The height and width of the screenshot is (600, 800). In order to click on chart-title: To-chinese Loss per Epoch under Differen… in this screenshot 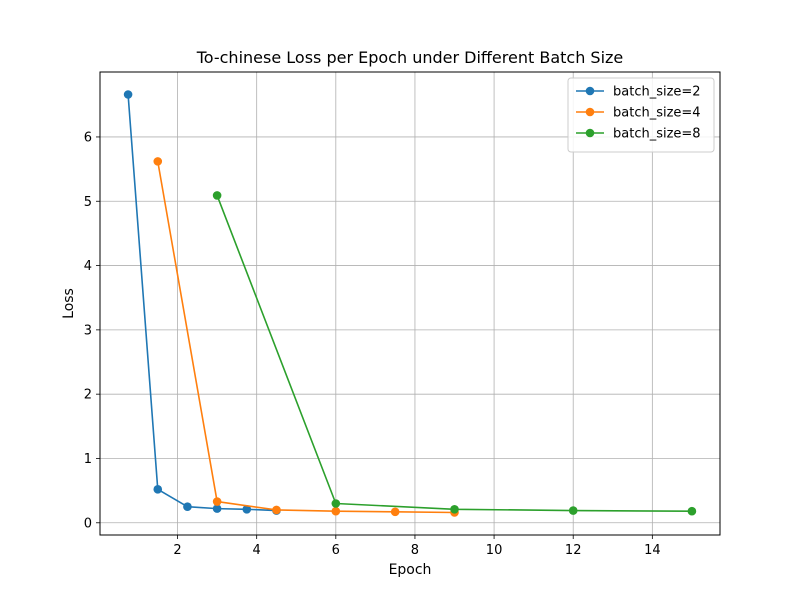, I will do `click(410, 57)`.